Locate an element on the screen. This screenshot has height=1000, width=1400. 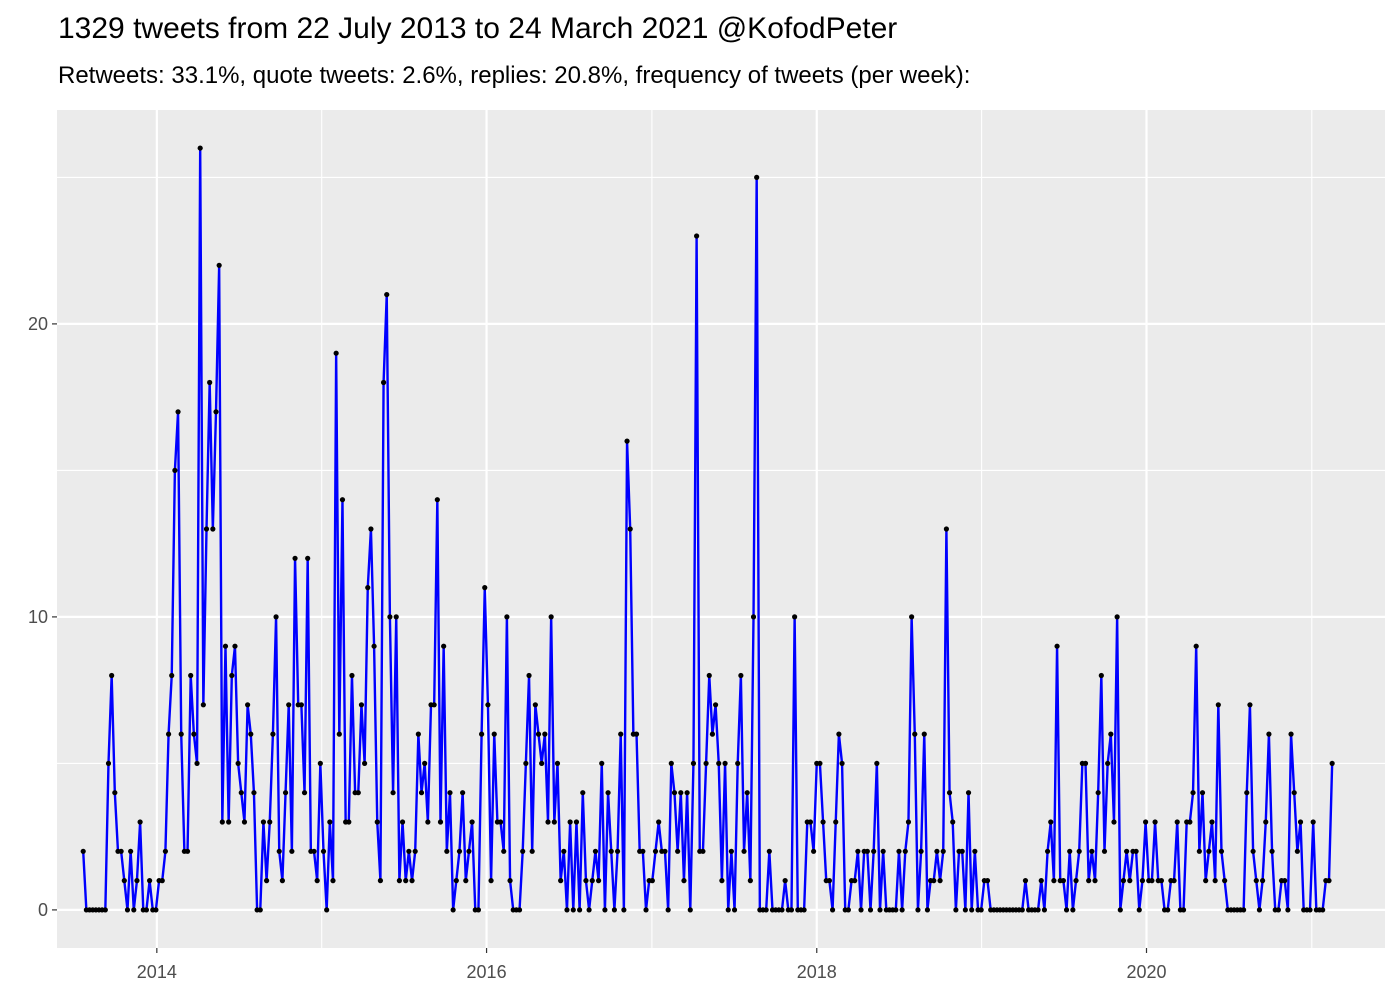
y-tick-label: 0 is located at coordinates (43, 910).